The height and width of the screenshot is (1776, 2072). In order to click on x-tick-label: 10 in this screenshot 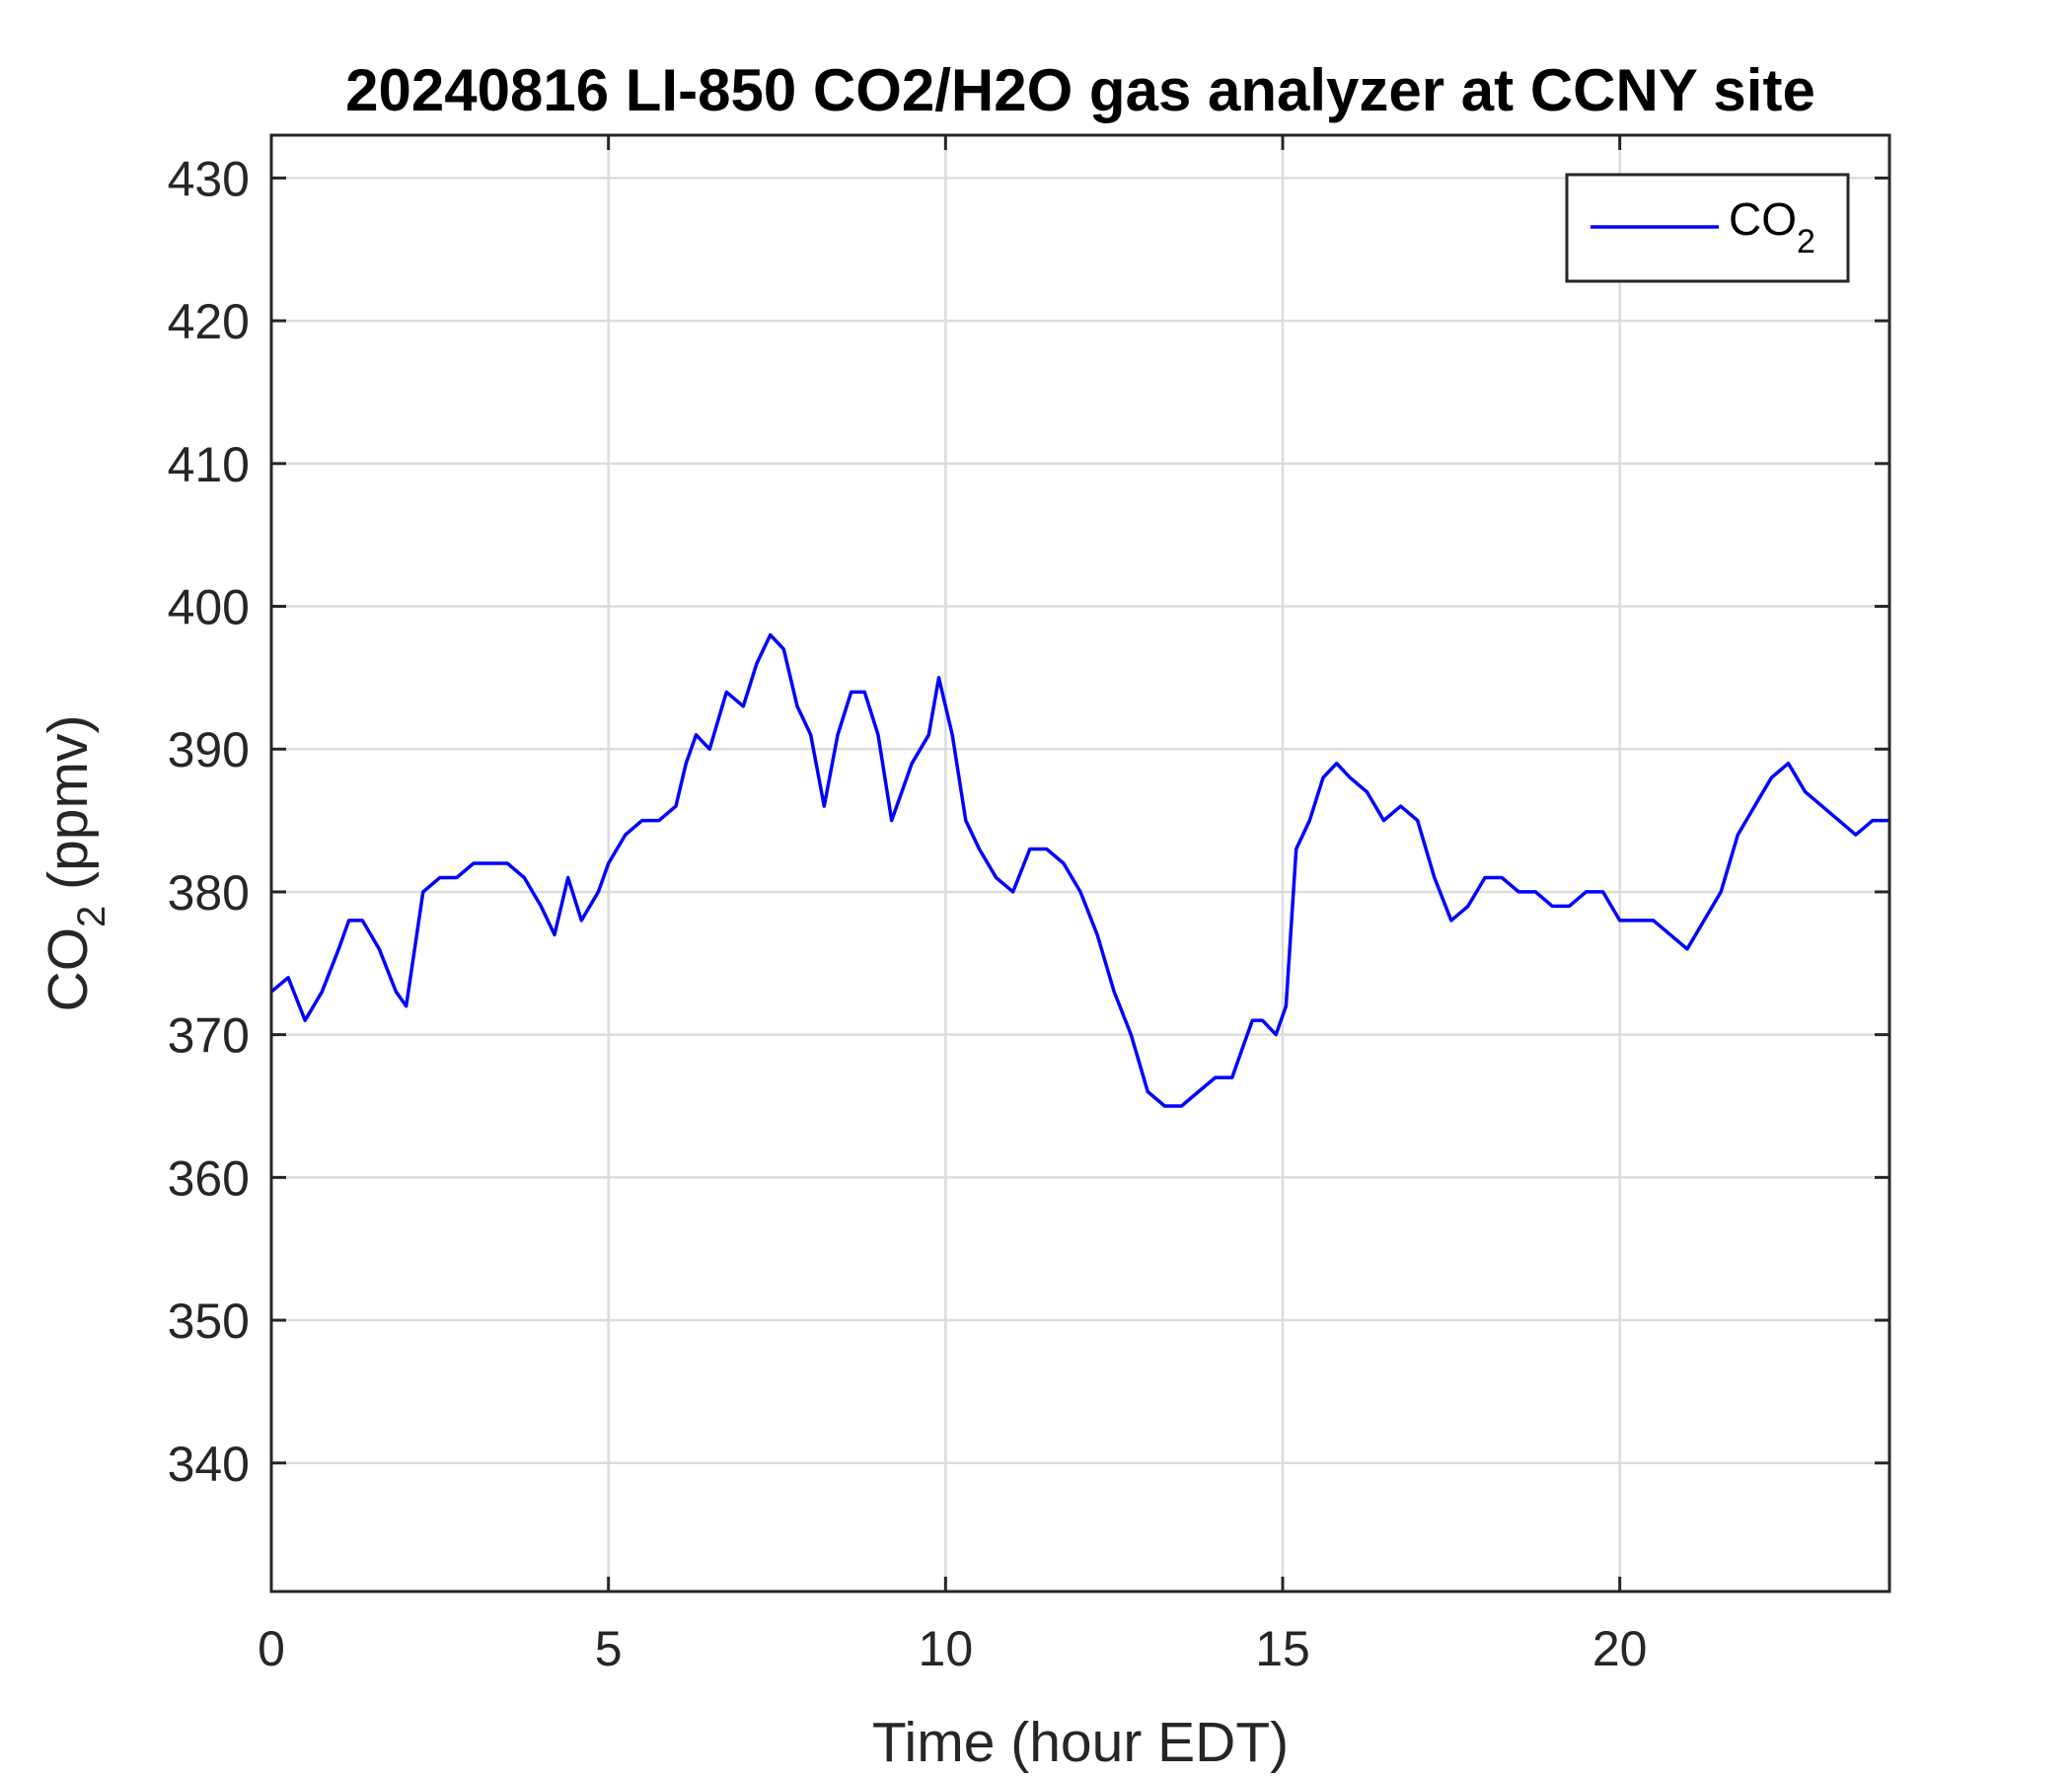, I will do `click(947, 1648)`.